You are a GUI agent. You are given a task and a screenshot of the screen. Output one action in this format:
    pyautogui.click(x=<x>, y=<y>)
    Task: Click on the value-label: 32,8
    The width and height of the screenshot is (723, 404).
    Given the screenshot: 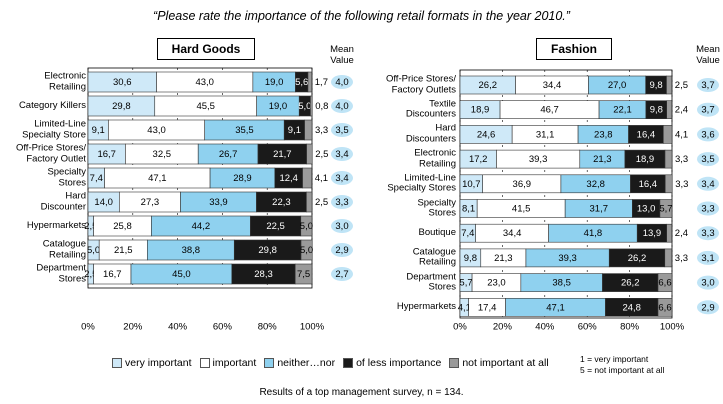 What is the action you would take?
    pyautogui.click(x=595, y=184)
    